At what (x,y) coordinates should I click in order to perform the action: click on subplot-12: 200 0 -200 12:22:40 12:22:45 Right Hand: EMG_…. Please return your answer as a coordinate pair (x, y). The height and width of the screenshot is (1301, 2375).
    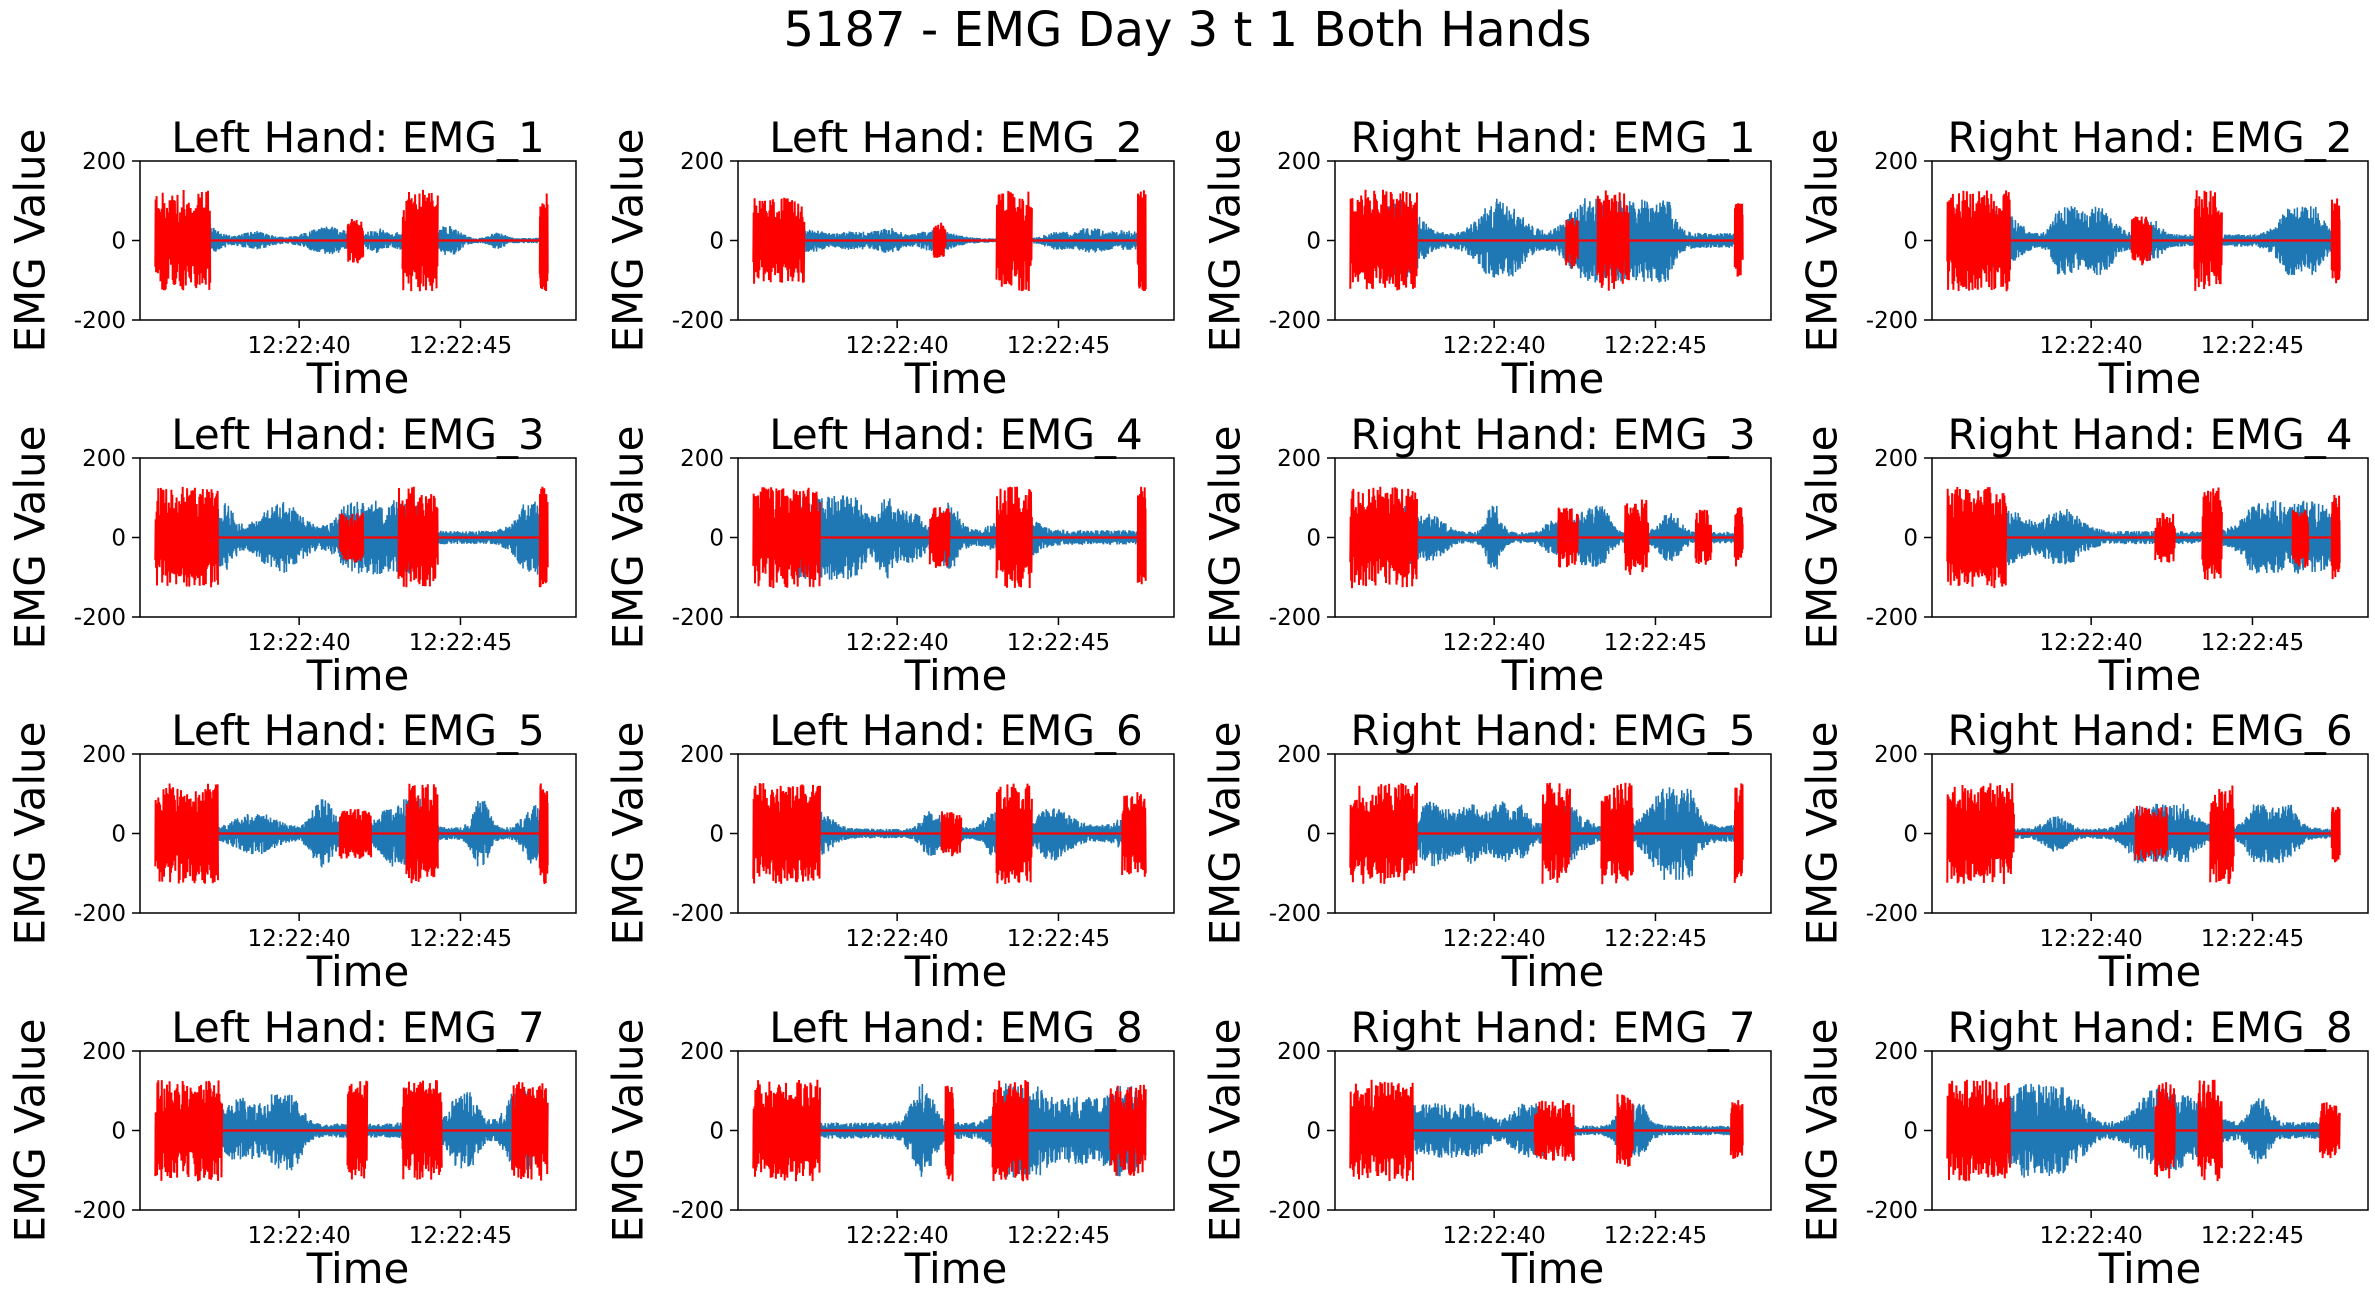
    Looking at the image, I should click on (2083, 851).